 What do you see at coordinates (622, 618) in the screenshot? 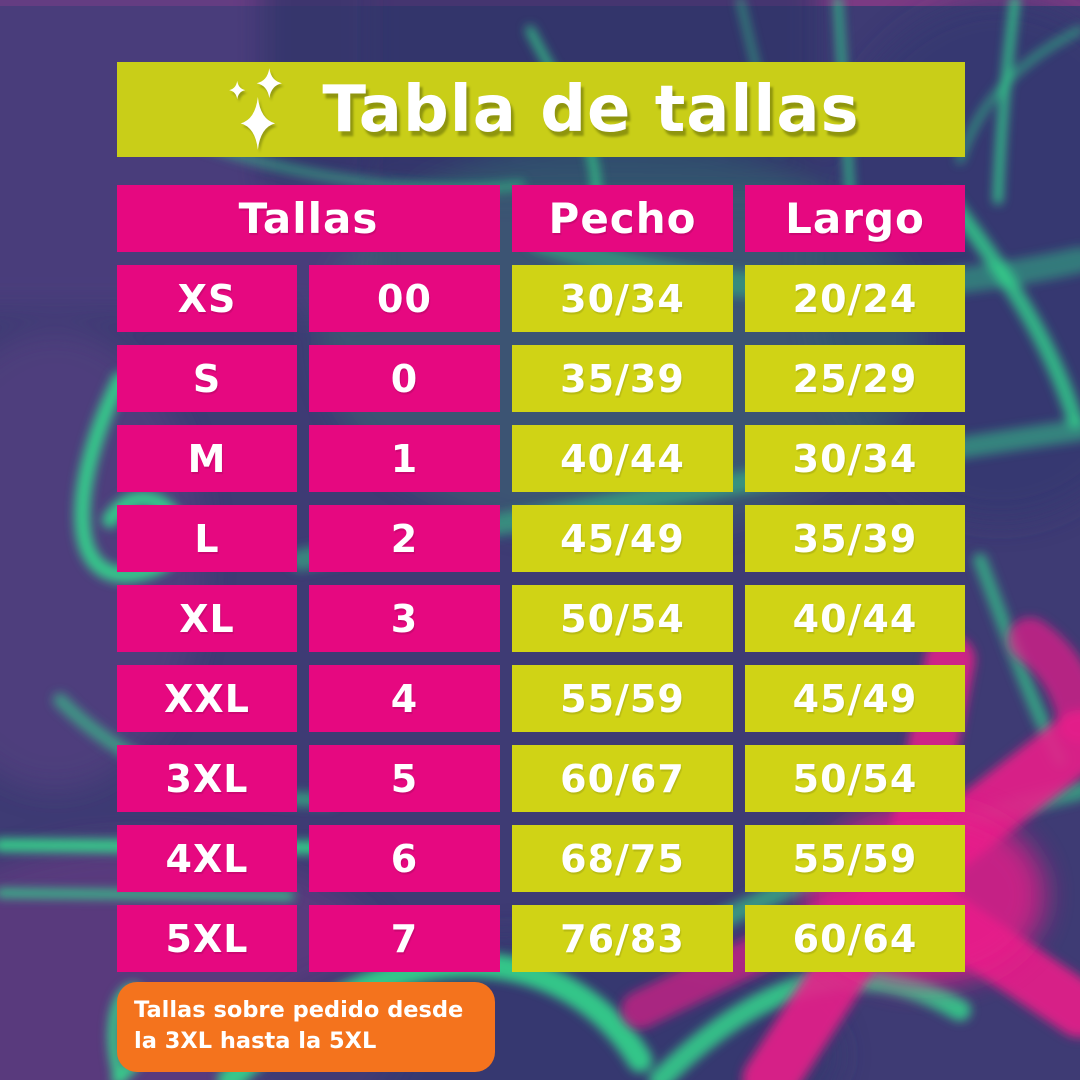
I see `chest-value-cell: 50/54` at bounding box center [622, 618].